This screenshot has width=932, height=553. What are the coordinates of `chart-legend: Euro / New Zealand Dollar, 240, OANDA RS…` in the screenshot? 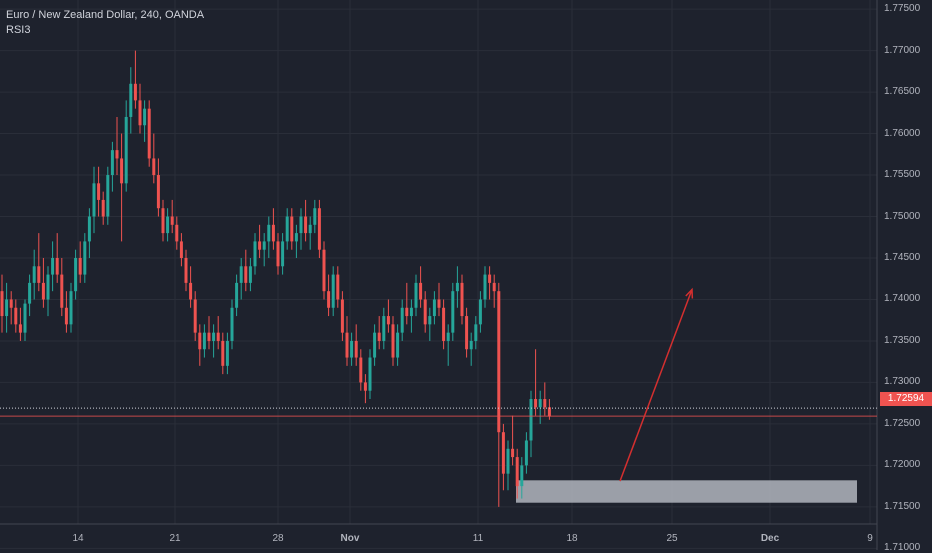 It's located at (105, 23).